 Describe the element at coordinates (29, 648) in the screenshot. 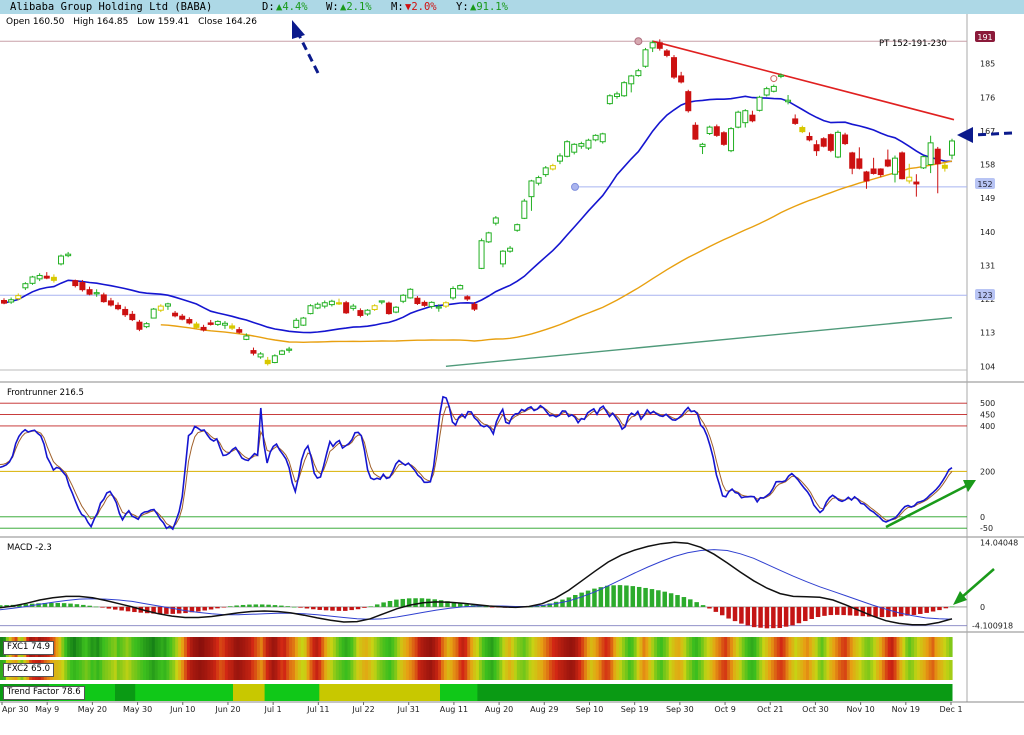

I see `fxc1-label: FXC1 74.9` at that location.